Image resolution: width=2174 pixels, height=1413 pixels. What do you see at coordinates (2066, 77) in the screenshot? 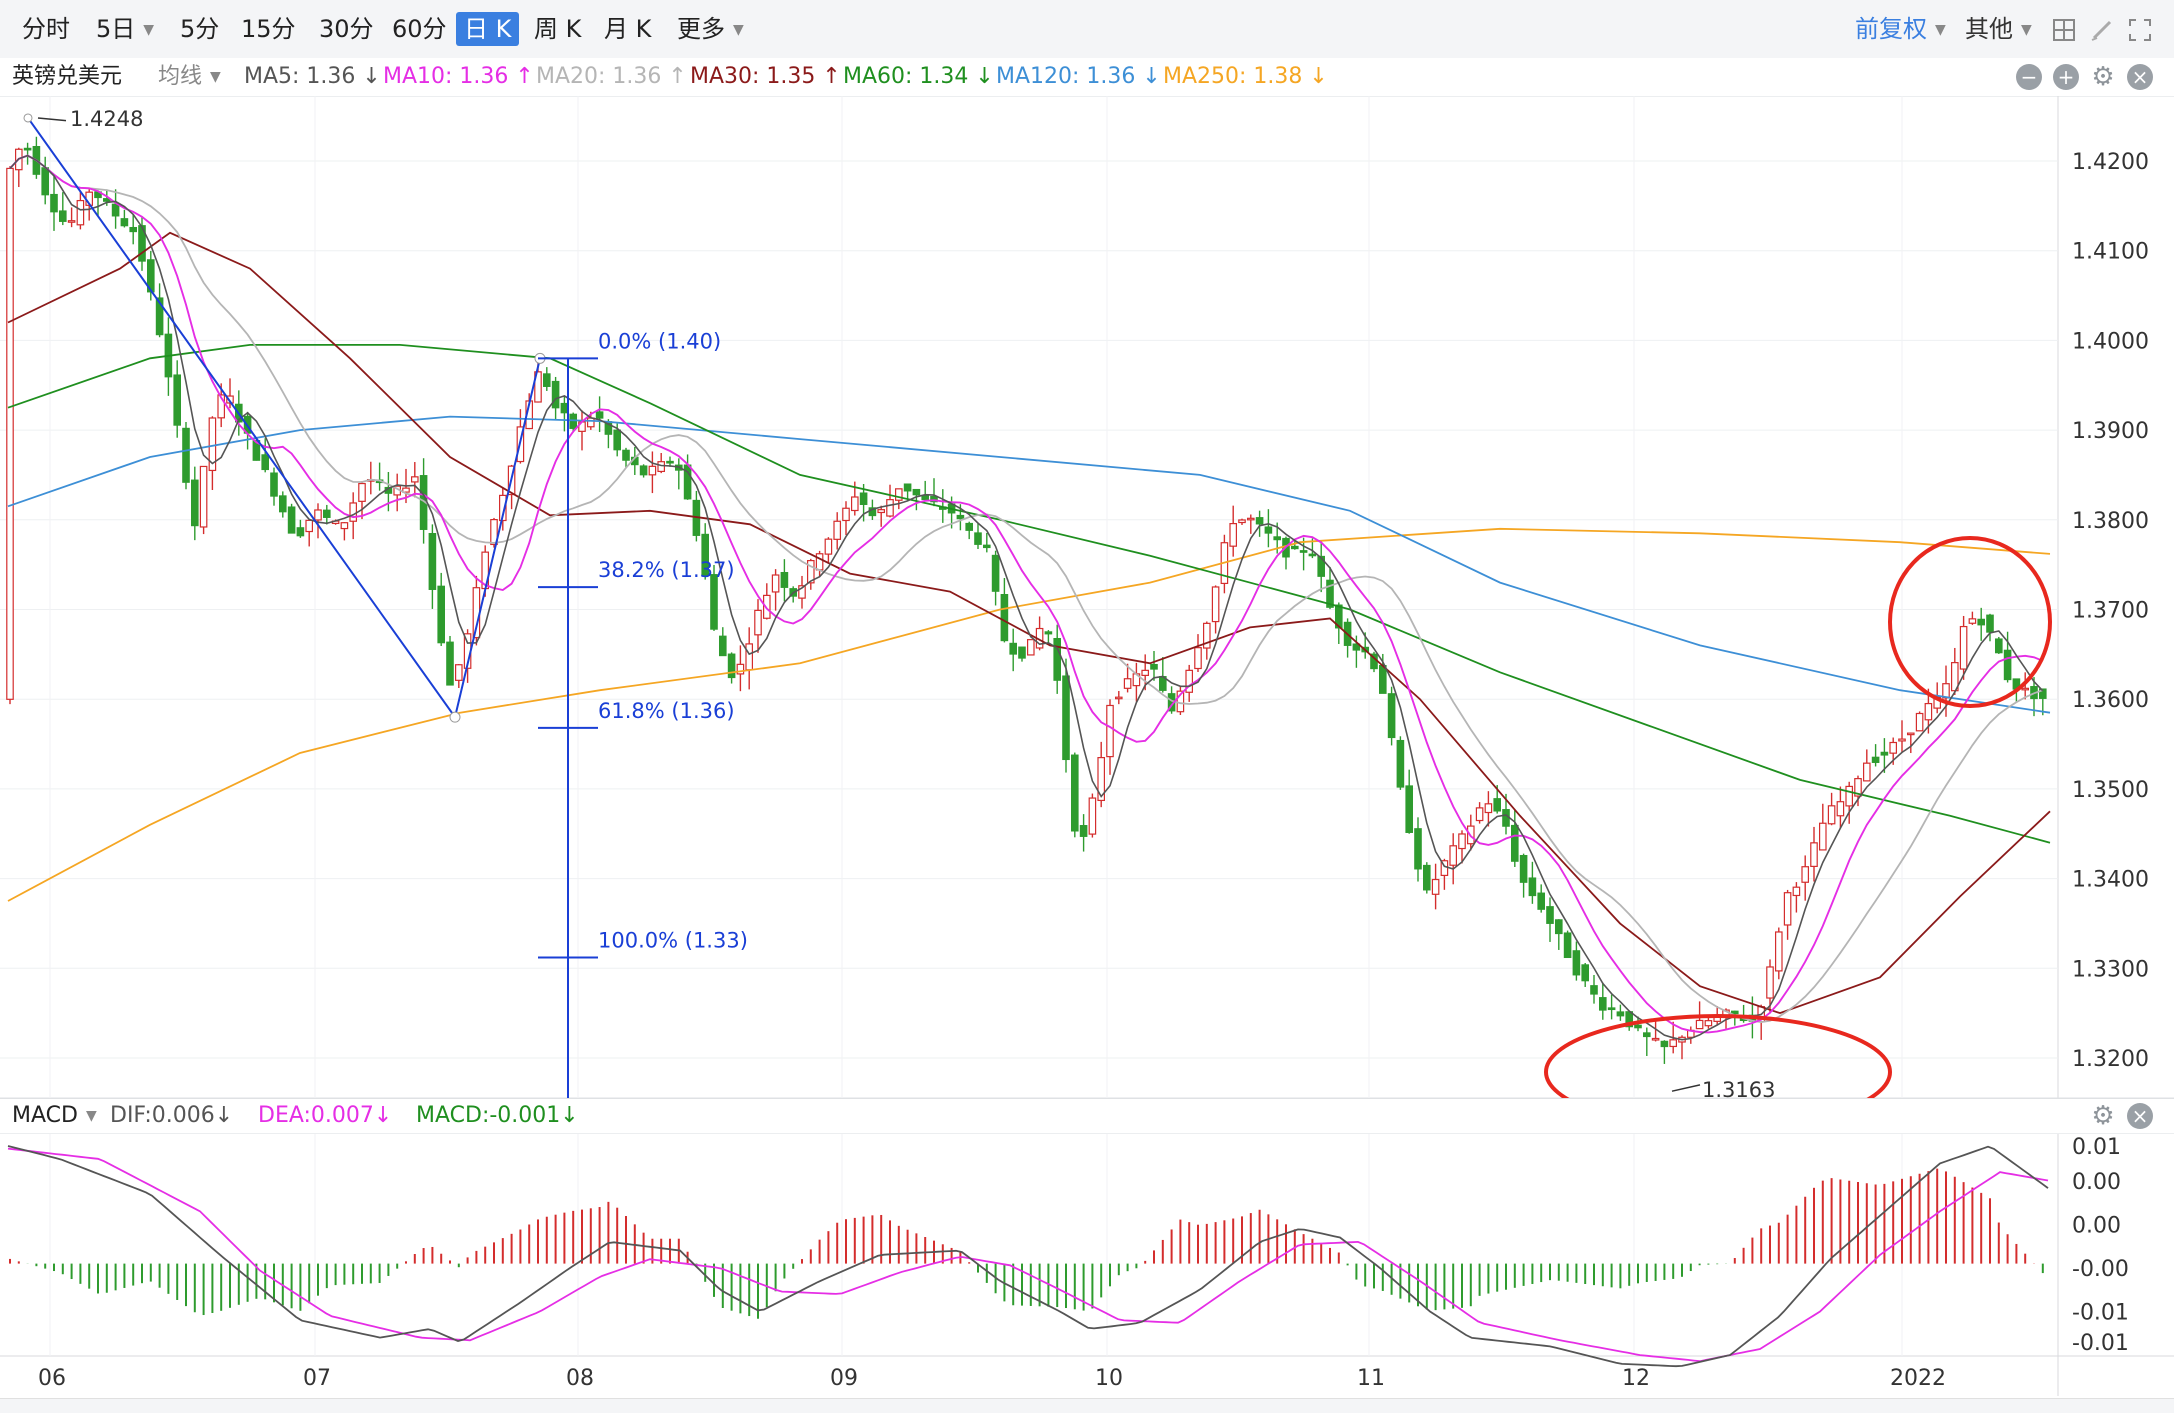
I see `add-icon: +` at bounding box center [2066, 77].